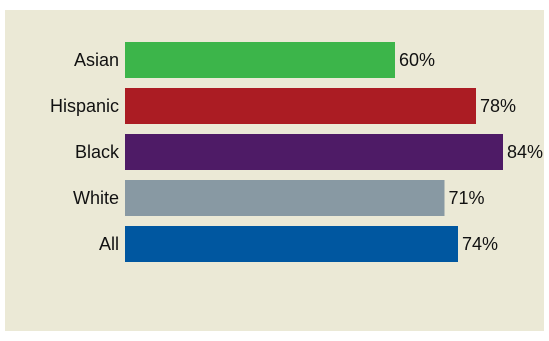 The width and height of the screenshot is (549, 341). Describe the element at coordinates (260, 60) in the screenshot. I see `bar-asian` at that location.